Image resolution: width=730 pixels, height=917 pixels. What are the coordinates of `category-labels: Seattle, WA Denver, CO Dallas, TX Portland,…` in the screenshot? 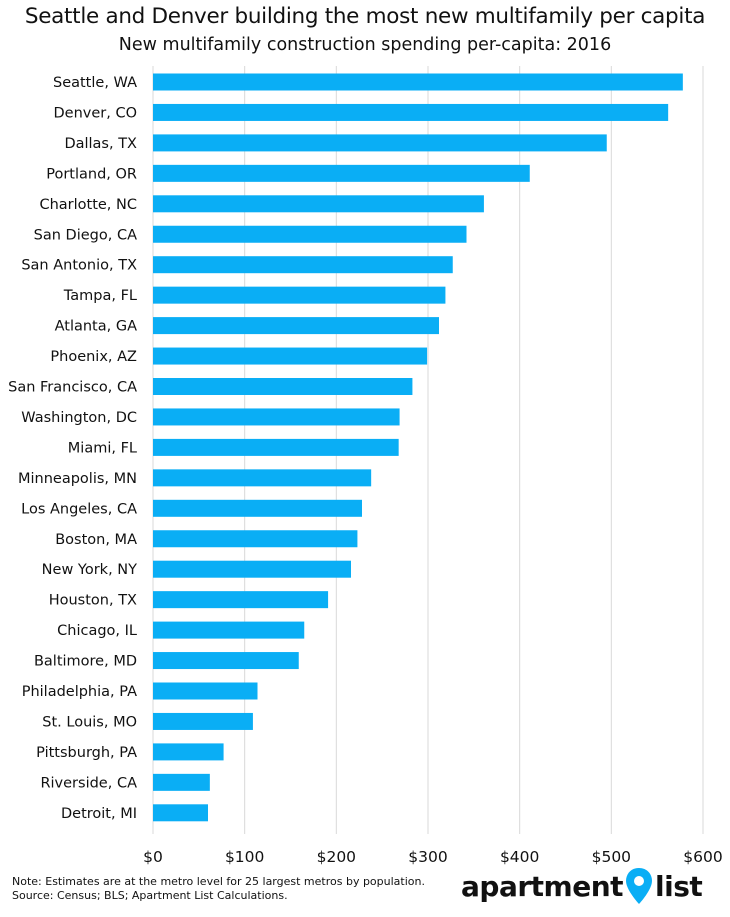 It's located at (72, 448).